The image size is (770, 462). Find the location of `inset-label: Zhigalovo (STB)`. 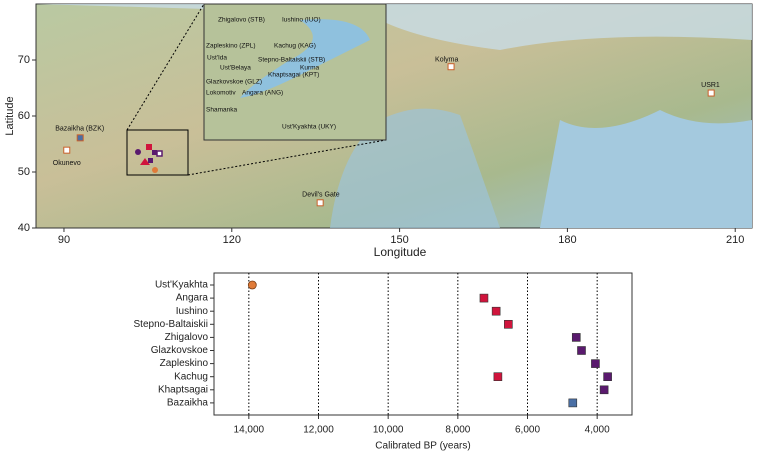

inset-label: Zhigalovo (STB) is located at coordinates (241, 20).